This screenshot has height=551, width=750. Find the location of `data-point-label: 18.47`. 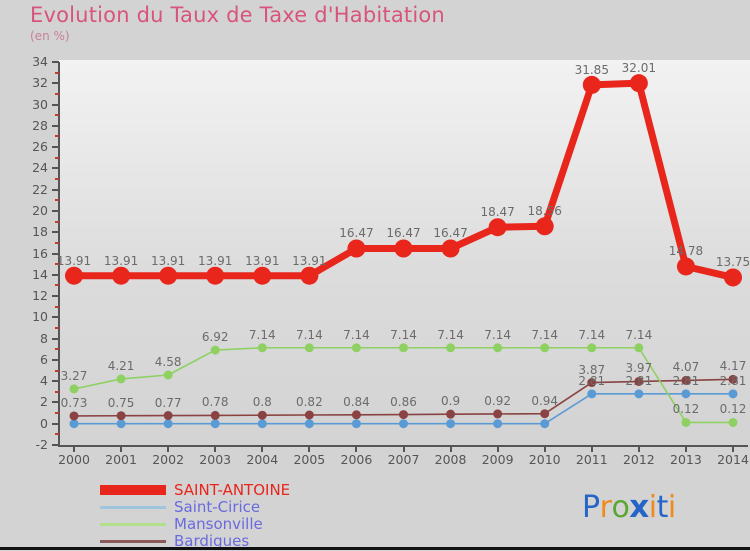

data-point-label: 18.47 is located at coordinates (497, 212).